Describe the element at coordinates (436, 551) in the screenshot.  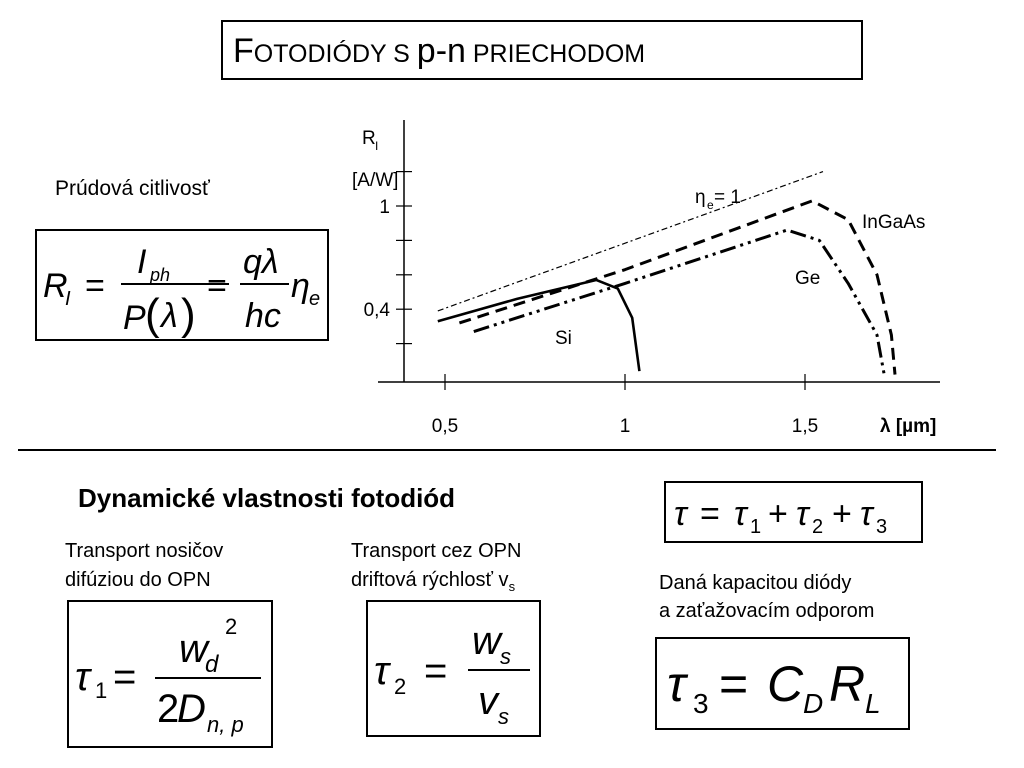
I see `transport2-line1: Transport cez OPN` at that location.